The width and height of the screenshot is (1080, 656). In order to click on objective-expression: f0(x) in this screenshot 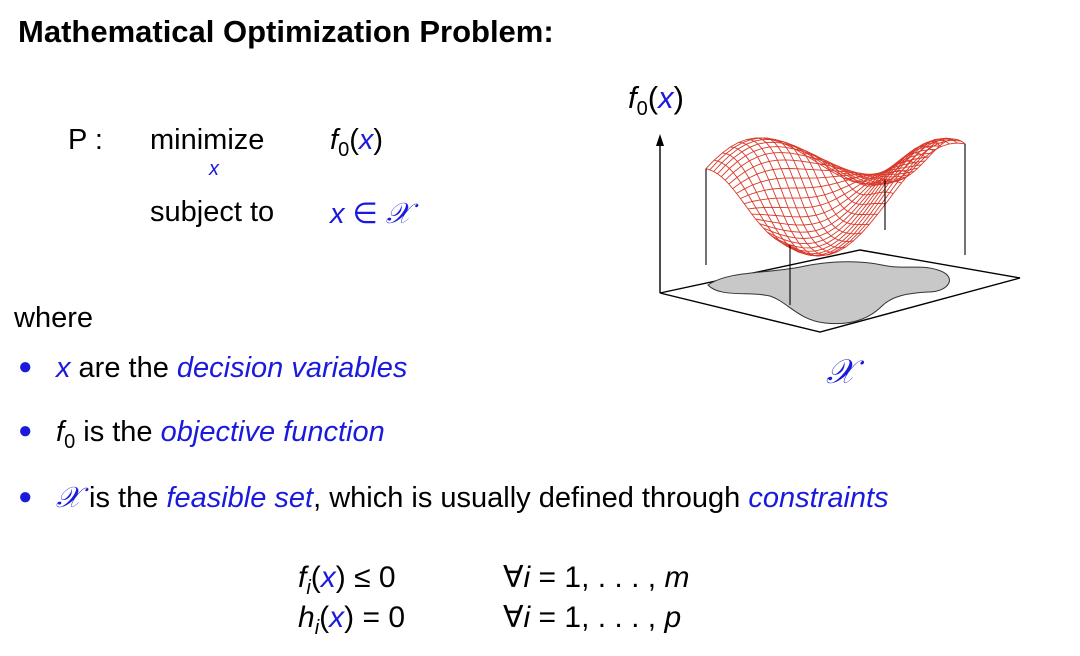, I will do `click(356, 143)`.